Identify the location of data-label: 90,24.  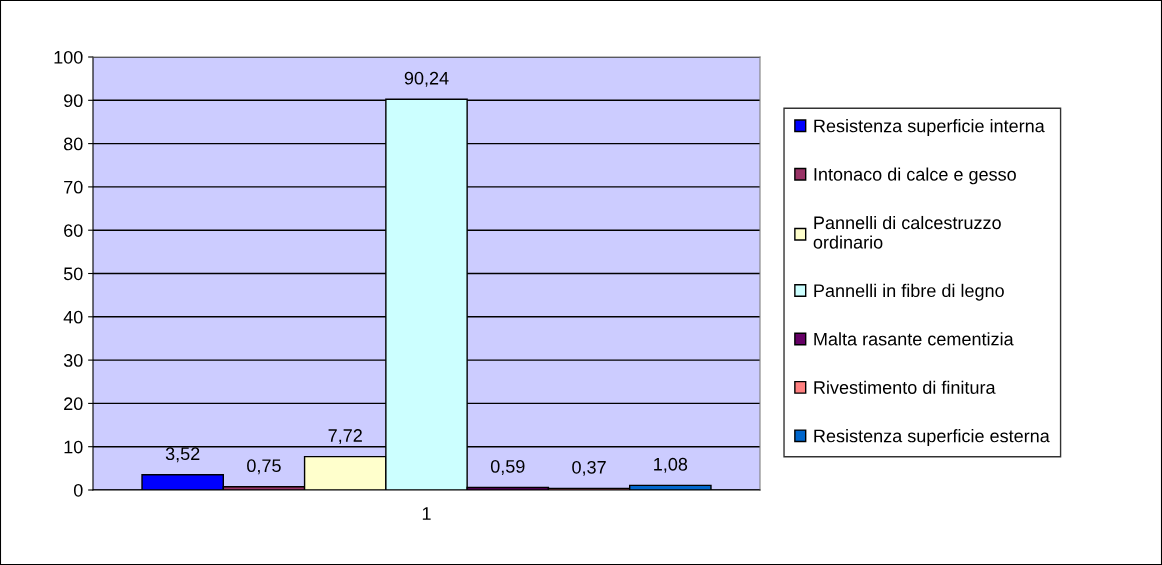
(426, 79).